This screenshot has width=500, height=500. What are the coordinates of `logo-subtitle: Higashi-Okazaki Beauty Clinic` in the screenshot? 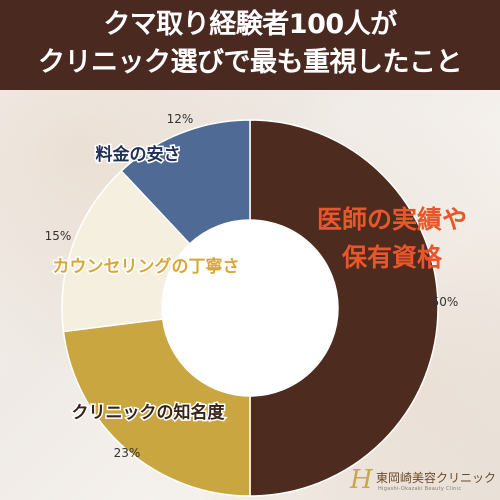 It's located at (420, 489).